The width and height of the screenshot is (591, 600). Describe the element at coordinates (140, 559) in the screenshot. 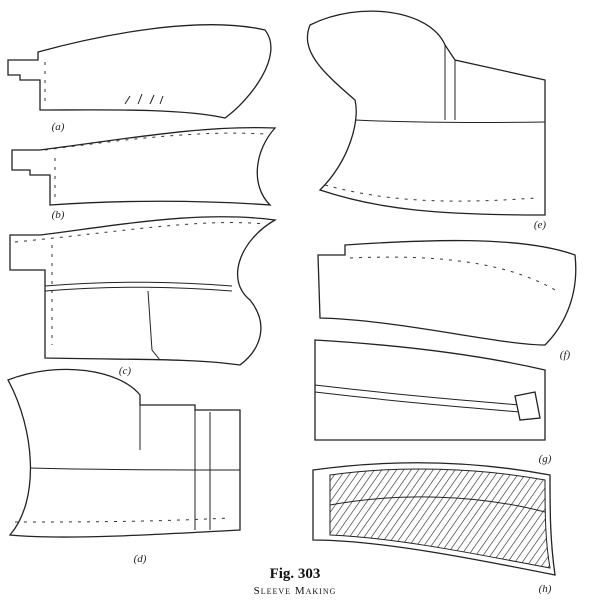

I see `panel-label: (d)` at that location.